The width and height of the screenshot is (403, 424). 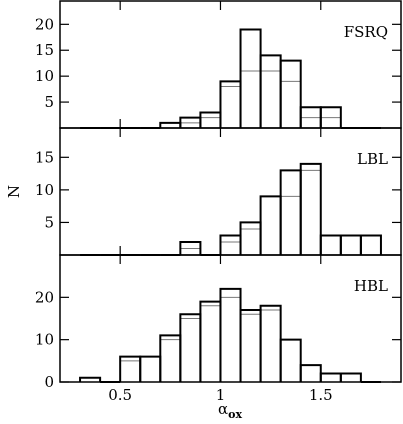 I want to click on x-label-subscript: ox, so click(x=235, y=414).